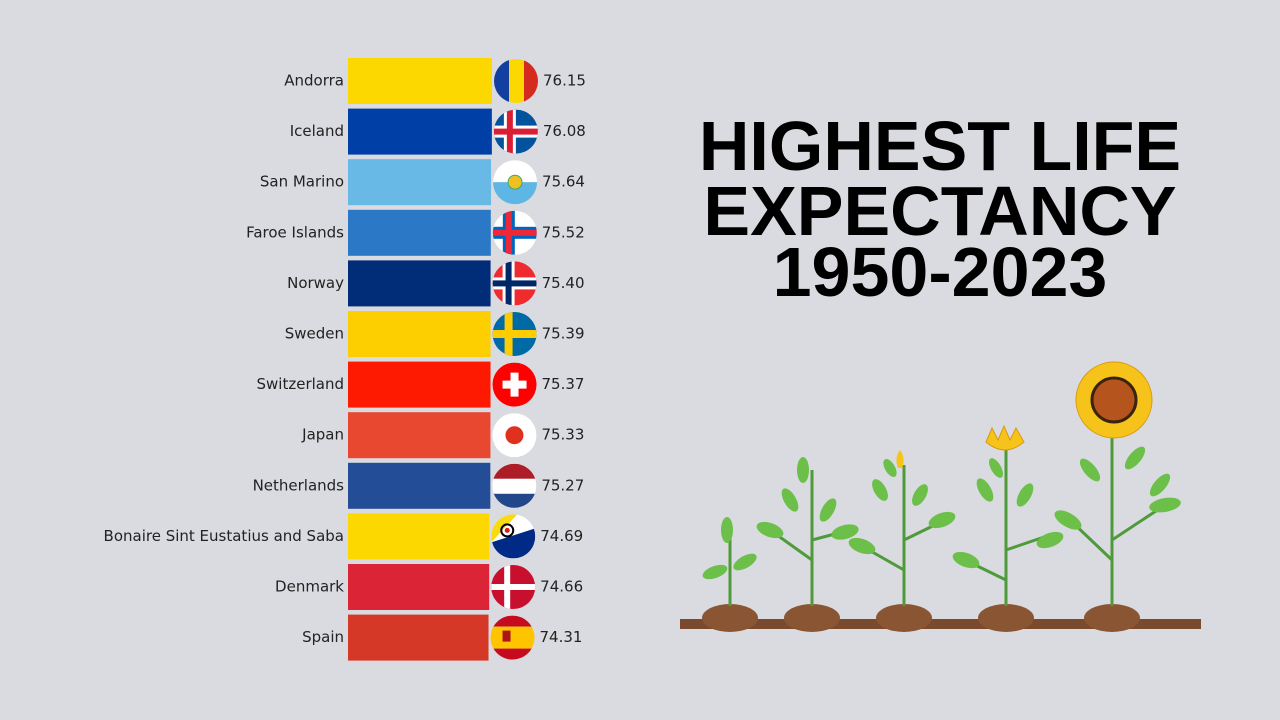 The height and width of the screenshot is (720, 1280). I want to click on value-label: 75.52, so click(563, 232).